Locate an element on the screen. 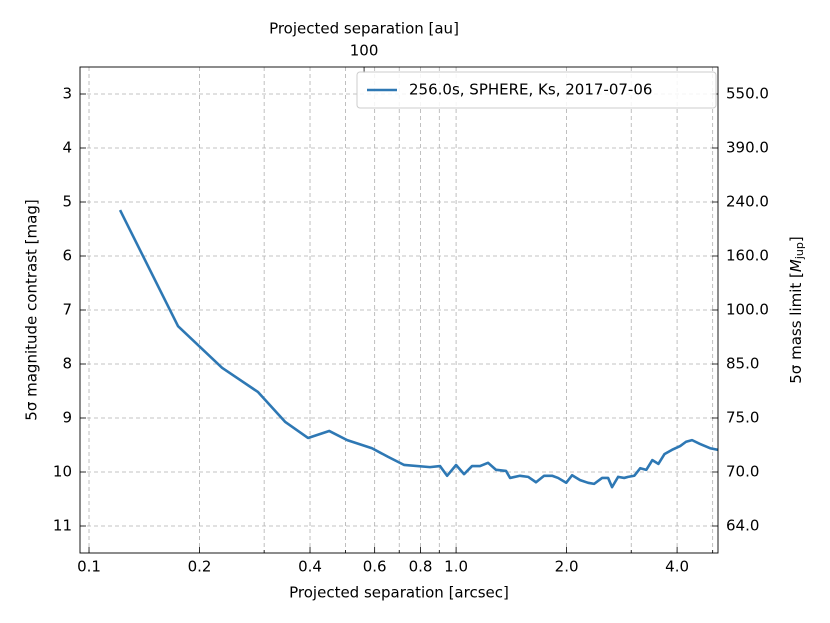 The width and height of the screenshot is (830, 623). label-subscript: jup is located at coordinates (799, 251).